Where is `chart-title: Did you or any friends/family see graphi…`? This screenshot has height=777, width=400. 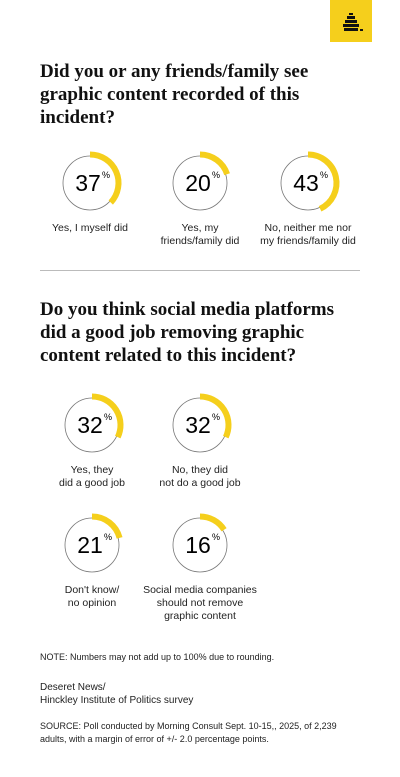
chart-title: Did you or any friends/family see graphi… is located at coordinates (174, 94).